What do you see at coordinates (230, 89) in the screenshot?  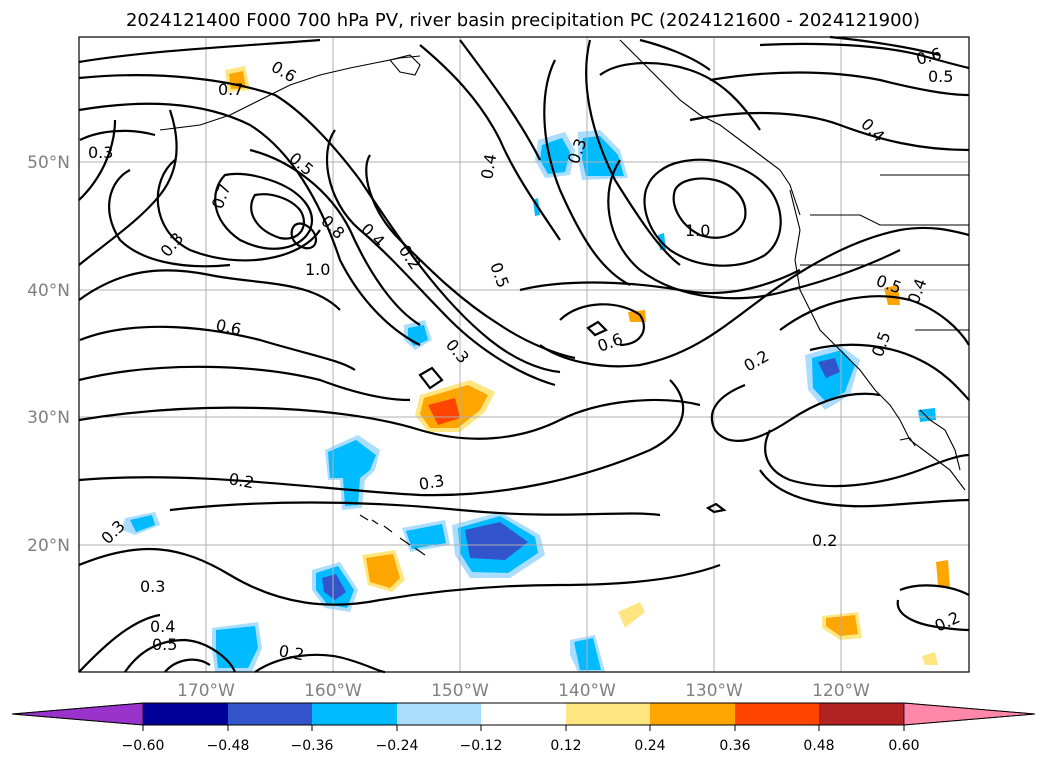 I see `contour-label: 0.7` at bounding box center [230, 89].